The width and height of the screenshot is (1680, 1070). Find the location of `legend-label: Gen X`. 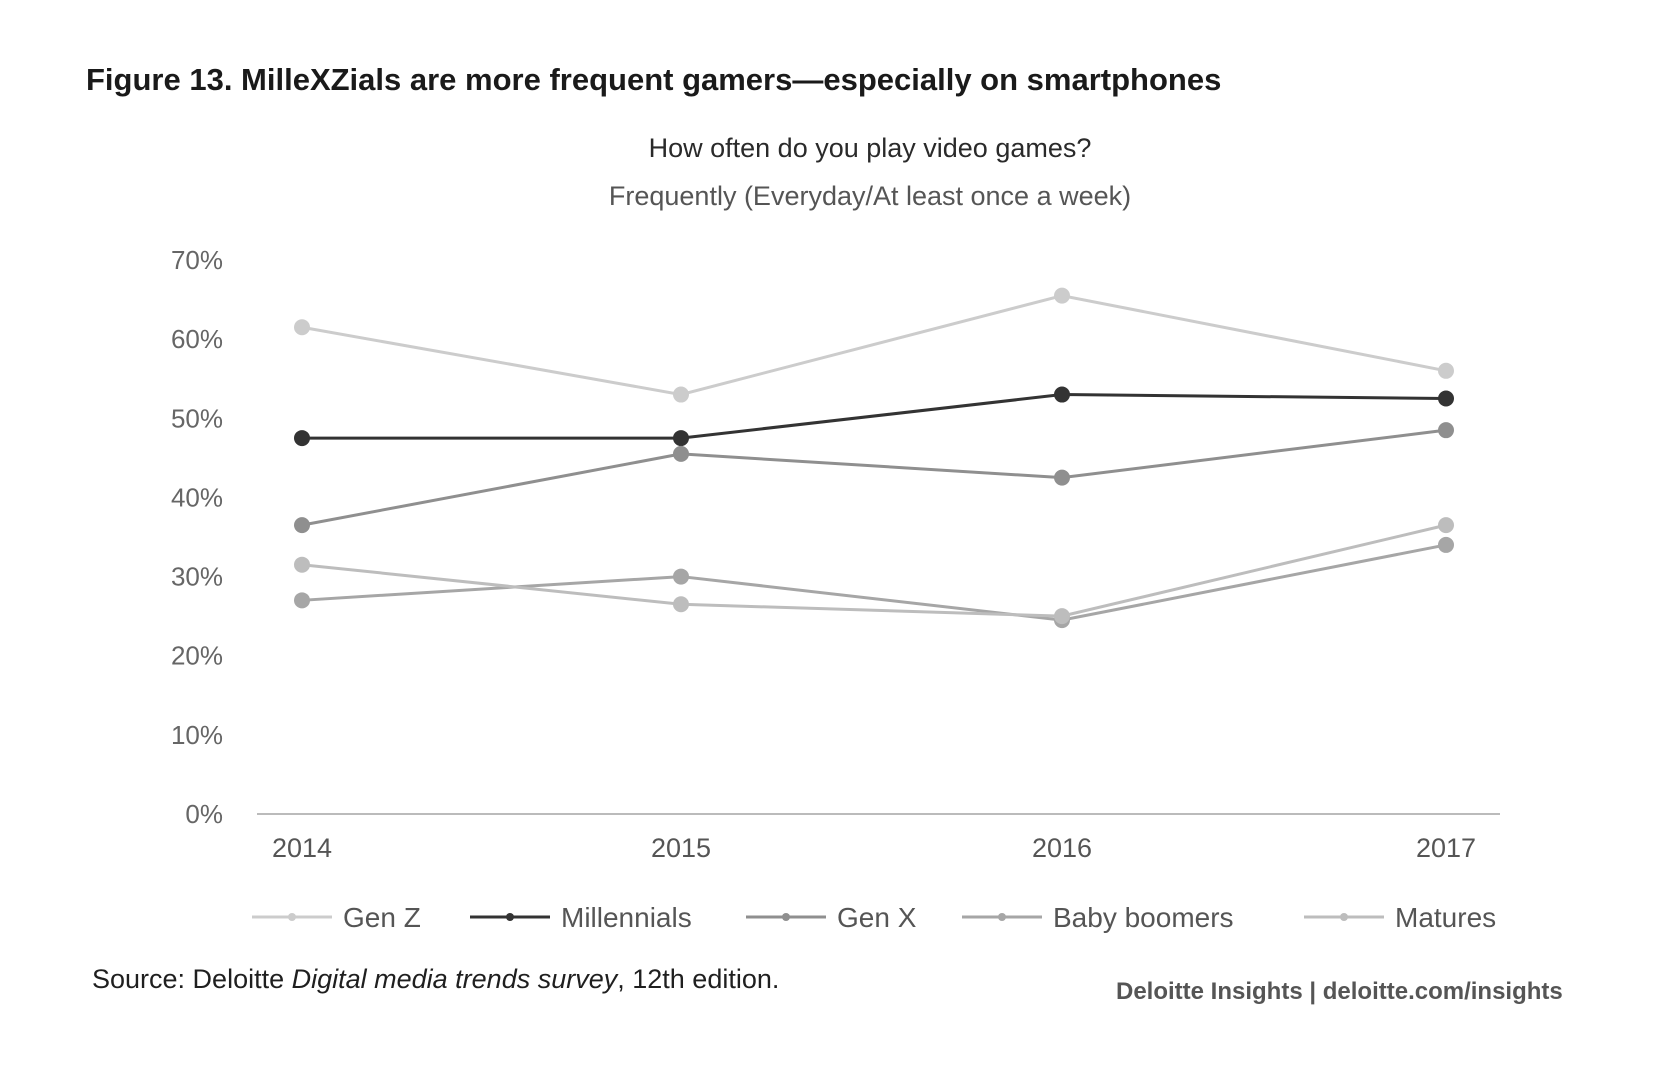

legend-label: Gen X is located at coordinates (877, 917).